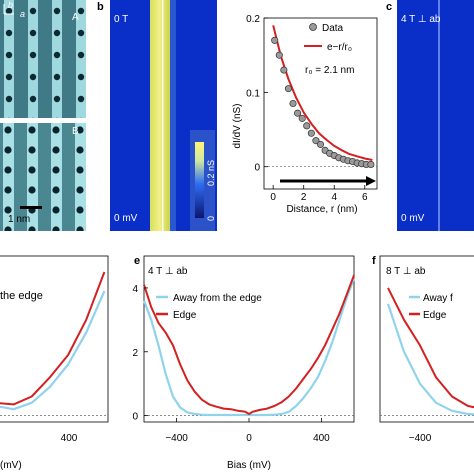 The height and width of the screenshot is (474, 474). I want to click on panel-d: the edge 400 (mV), so click(54, 363).